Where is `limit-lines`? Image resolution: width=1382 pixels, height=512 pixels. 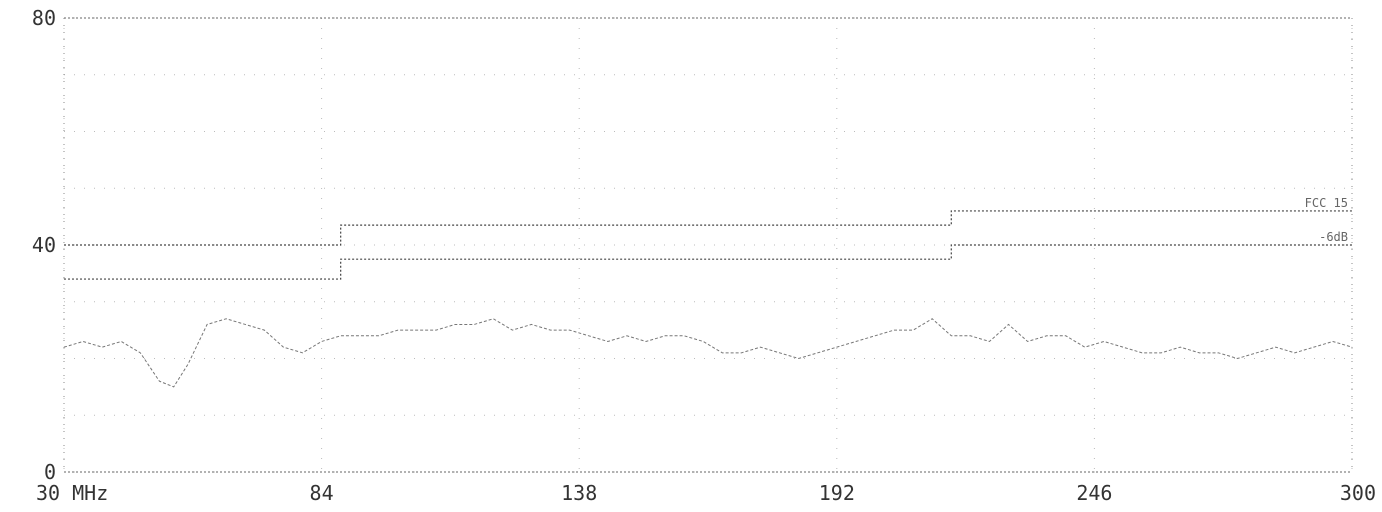
limit-lines is located at coordinates (708, 245).